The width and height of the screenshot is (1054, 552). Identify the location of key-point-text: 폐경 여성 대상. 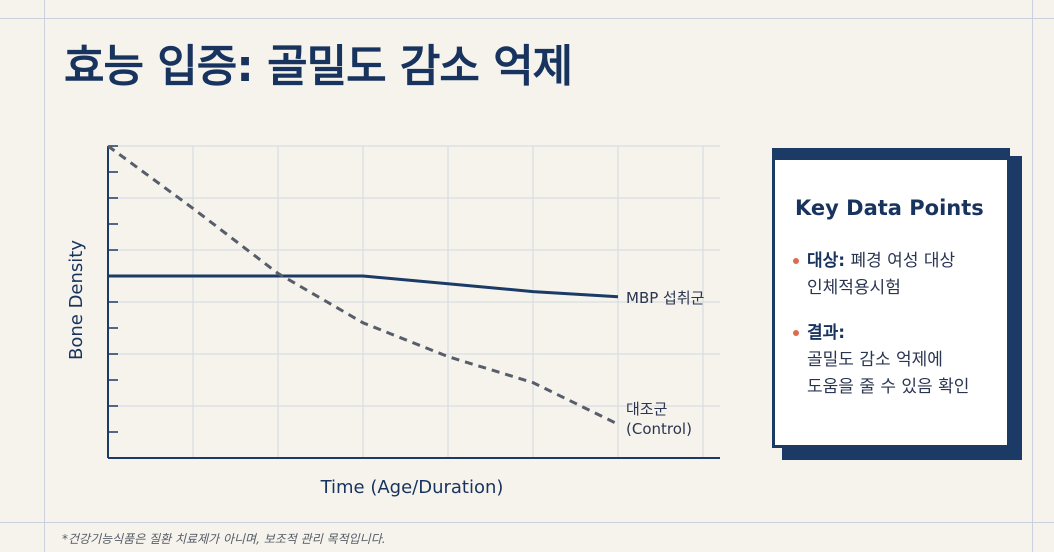
(903, 261).